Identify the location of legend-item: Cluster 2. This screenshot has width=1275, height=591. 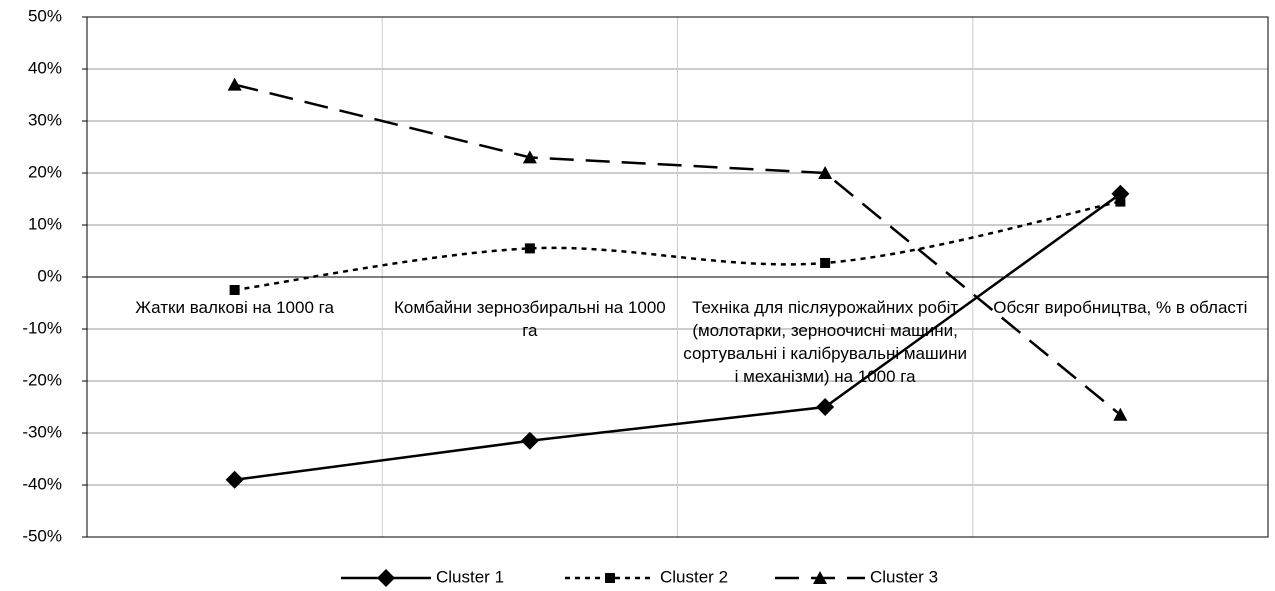
(646, 576).